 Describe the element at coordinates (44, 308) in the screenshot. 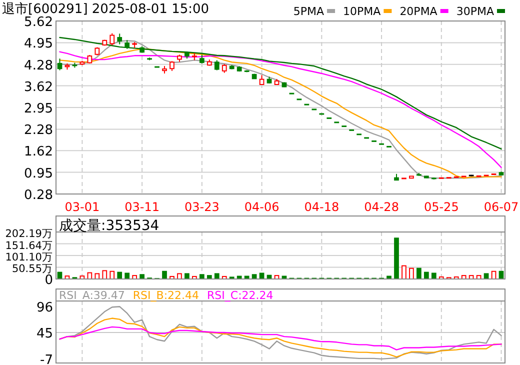

I see `y-tick-label: 96` at that location.